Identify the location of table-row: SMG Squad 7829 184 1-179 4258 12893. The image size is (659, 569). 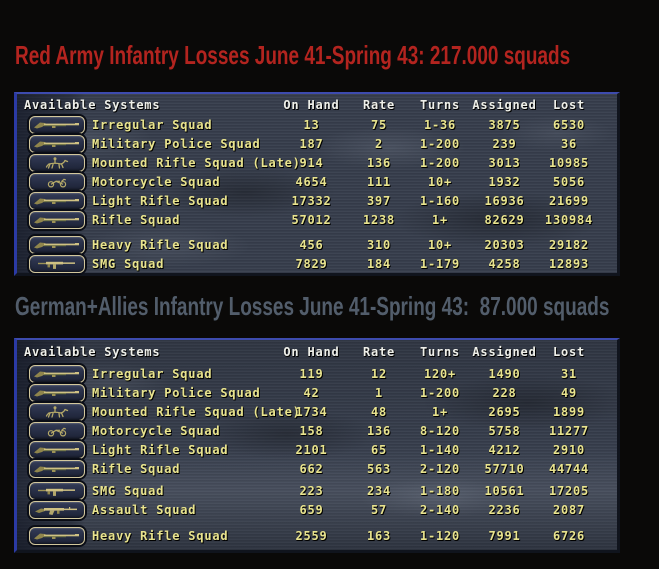
(317, 263).